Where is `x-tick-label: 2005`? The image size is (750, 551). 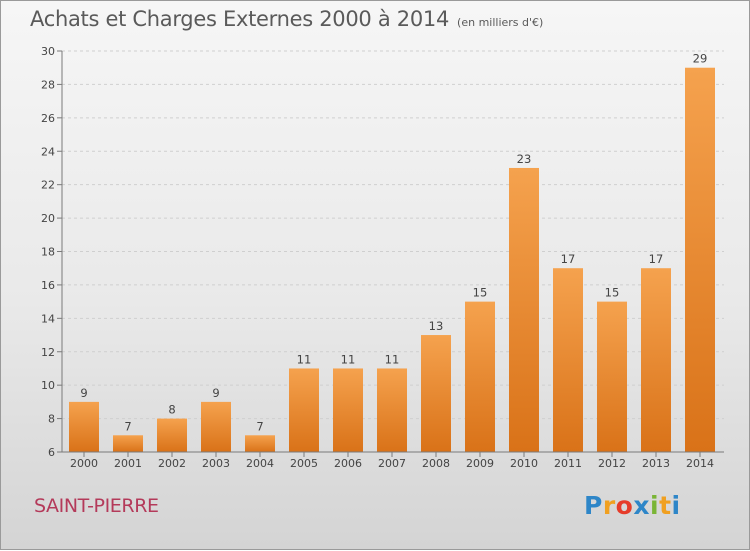 x-tick-label: 2005 is located at coordinates (304, 463).